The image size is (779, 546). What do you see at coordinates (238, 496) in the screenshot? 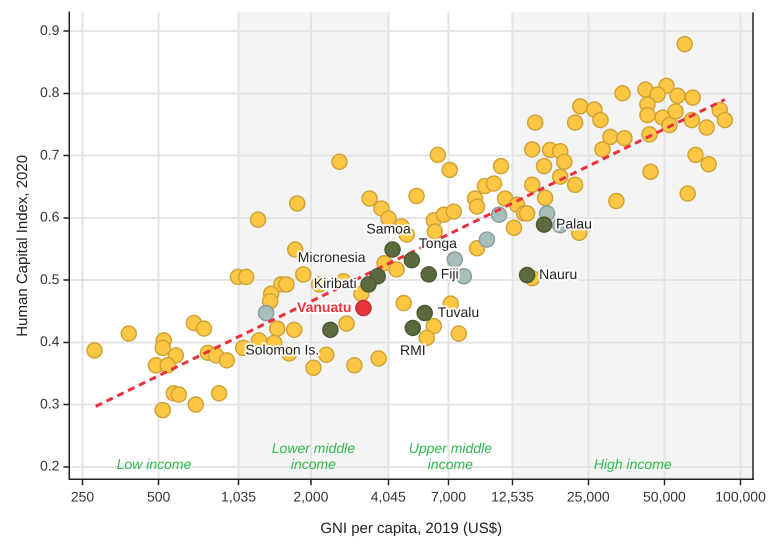
I see `x-tick-label: 1,035` at bounding box center [238, 496].